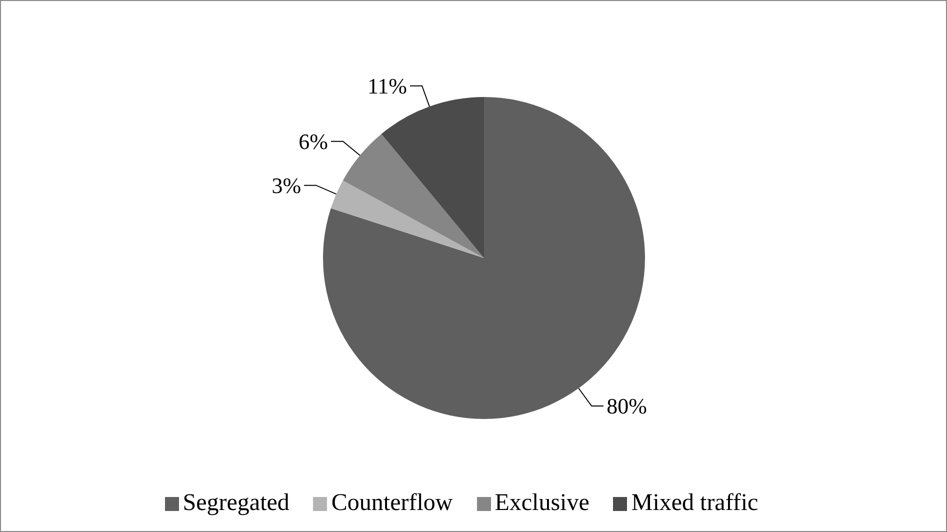 The image size is (947, 532). What do you see at coordinates (313, 141) in the screenshot?
I see `data-label: 6%` at bounding box center [313, 141].